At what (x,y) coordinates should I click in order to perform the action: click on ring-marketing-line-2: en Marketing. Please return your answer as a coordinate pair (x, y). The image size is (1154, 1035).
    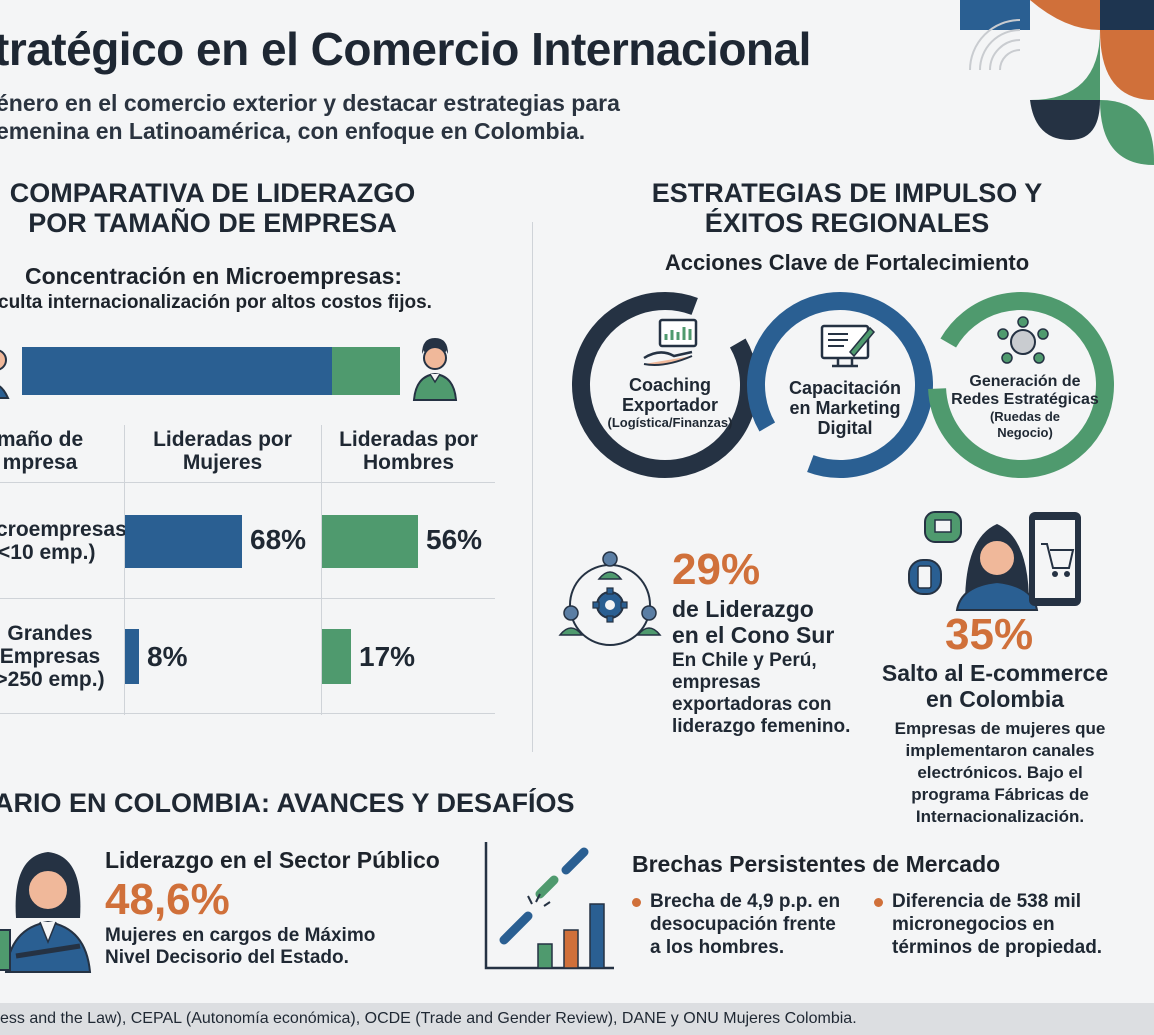
    Looking at the image, I should click on (845, 408).